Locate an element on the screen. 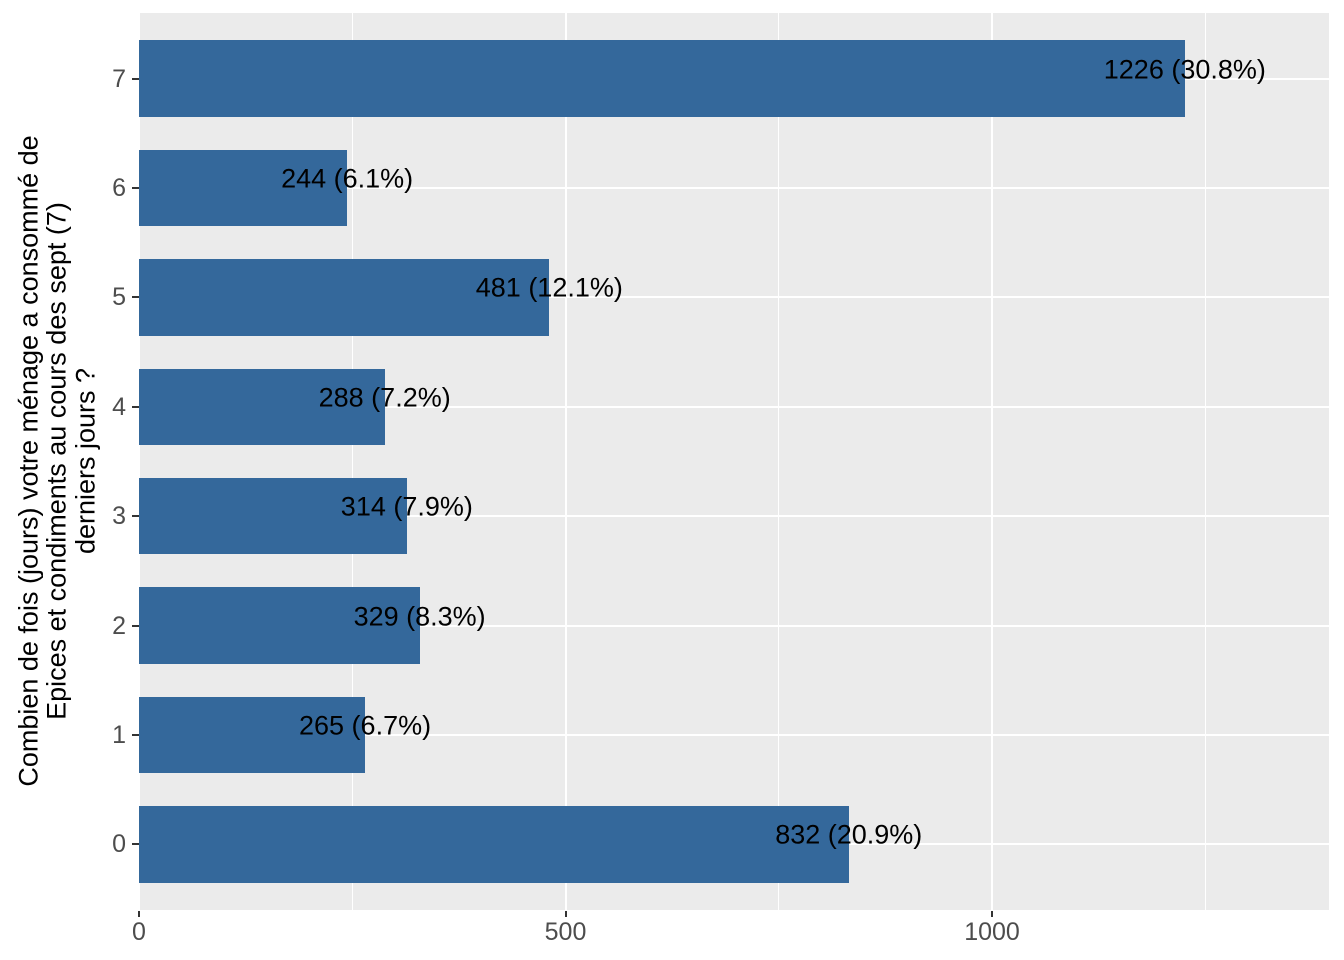 The image size is (1344, 960). bar-value-label-2: 329 (8.3%) is located at coordinates (419, 616).